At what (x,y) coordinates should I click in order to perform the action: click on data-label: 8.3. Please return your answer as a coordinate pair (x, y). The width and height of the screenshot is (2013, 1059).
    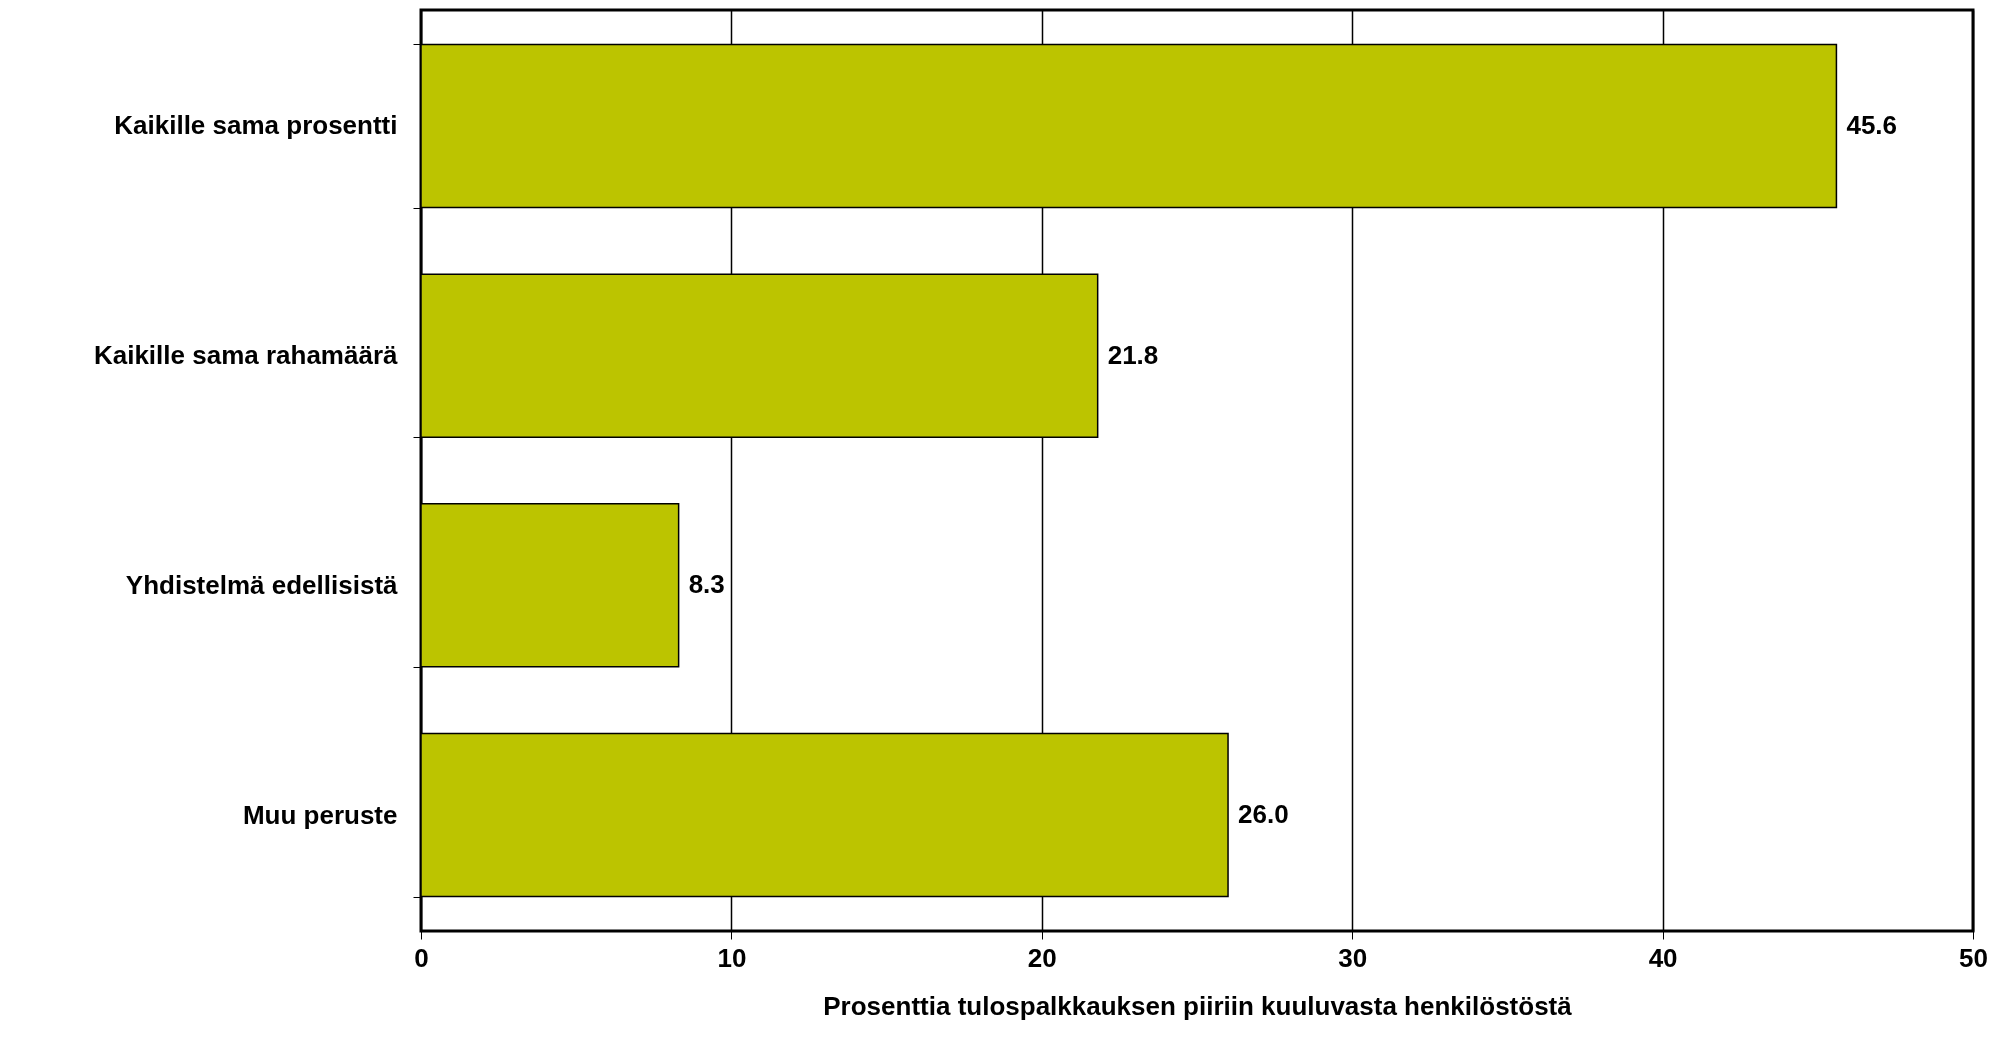
    Looking at the image, I should click on (706, 584).